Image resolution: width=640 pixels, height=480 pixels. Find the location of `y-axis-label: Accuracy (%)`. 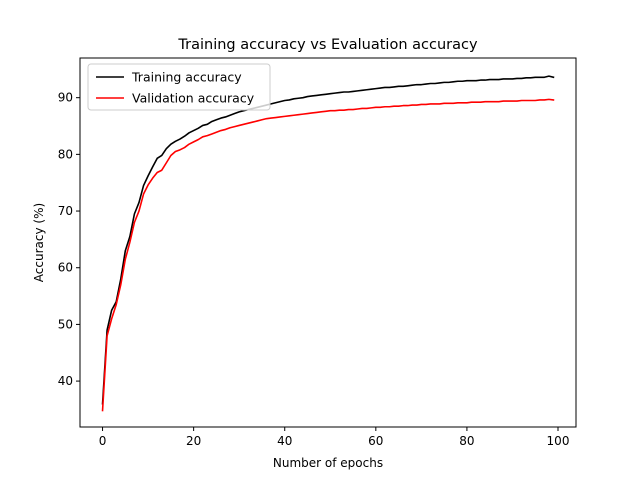

y-axis-label: Accuracy (%) is located at coordinates (39, 242).